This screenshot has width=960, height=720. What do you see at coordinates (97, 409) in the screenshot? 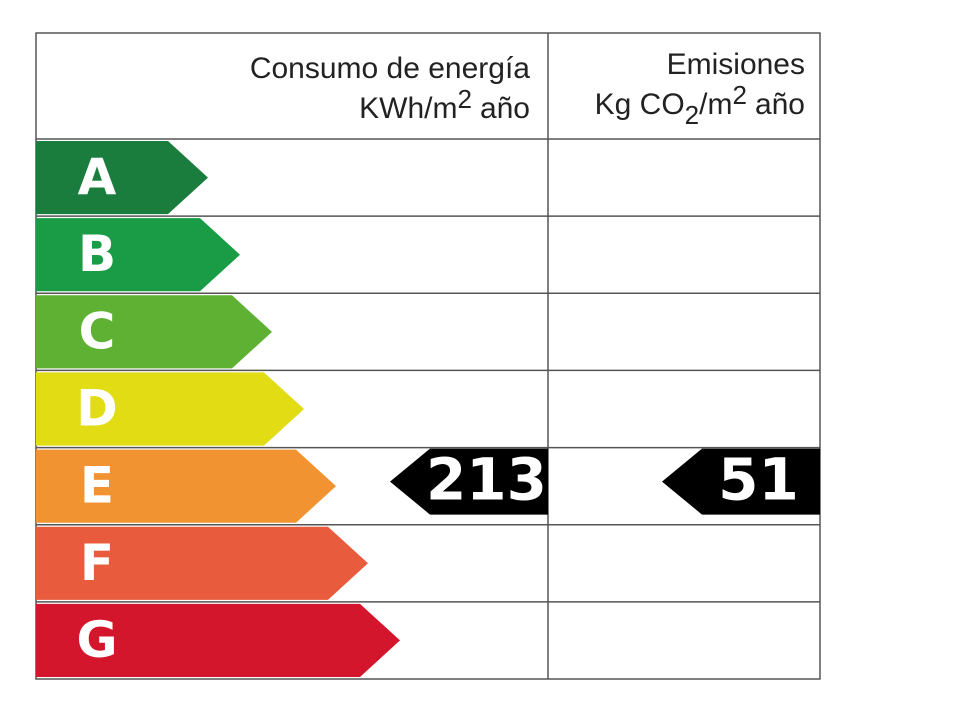
I see `rating-letter: D` at bounding box center [97, 409].